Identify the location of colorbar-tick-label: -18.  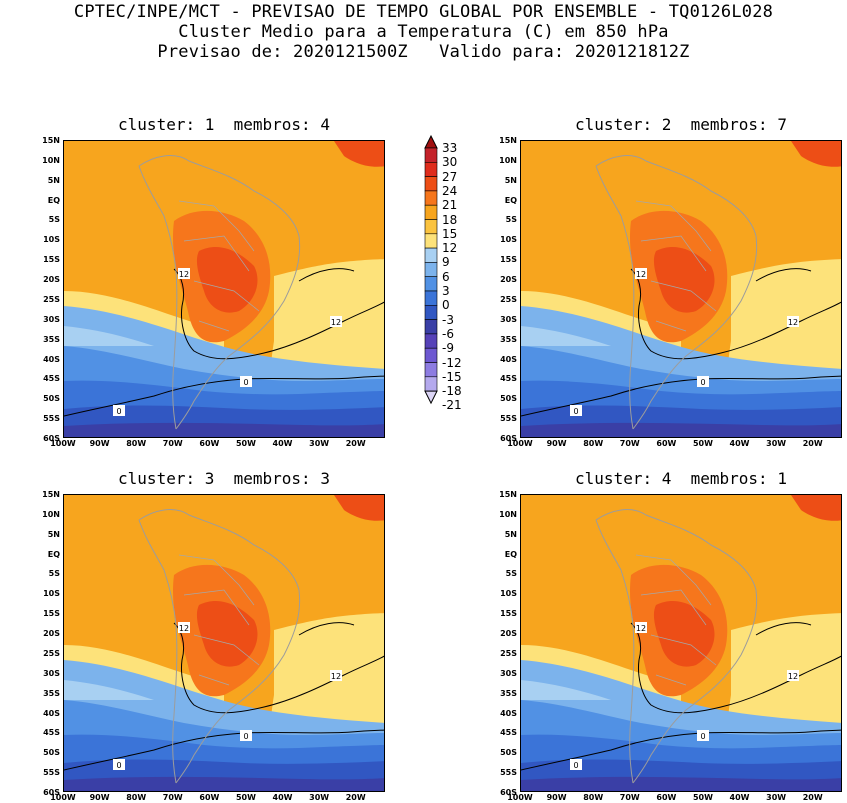
(452, 391).